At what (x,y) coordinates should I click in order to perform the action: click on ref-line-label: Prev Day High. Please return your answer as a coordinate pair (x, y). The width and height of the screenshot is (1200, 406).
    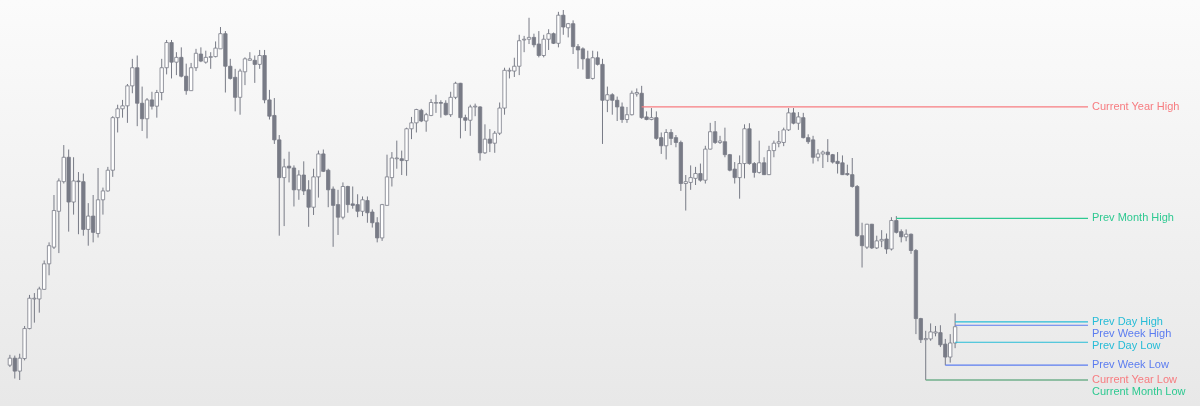
    Looking at the image, I should click on (1127, 320).